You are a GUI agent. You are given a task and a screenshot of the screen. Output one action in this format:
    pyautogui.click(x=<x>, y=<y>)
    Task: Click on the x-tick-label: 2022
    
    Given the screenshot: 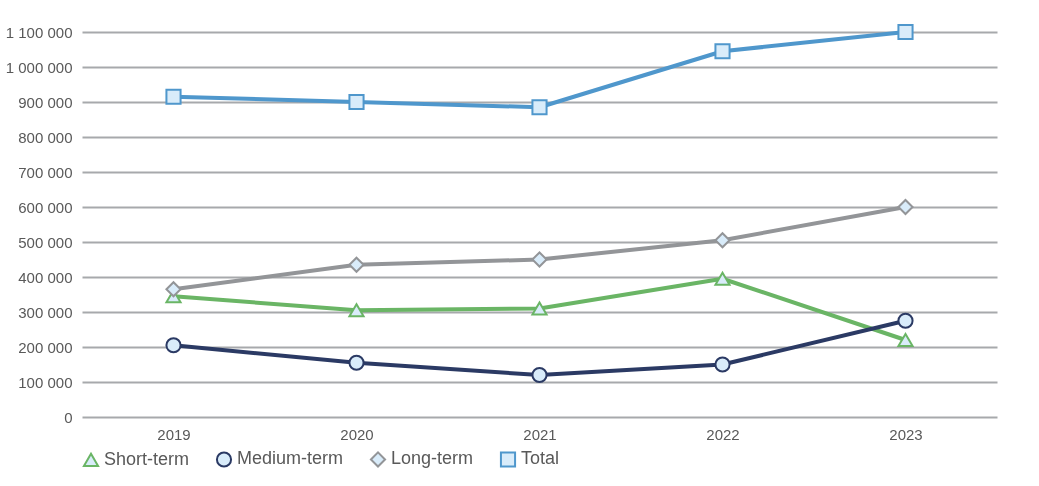 What is the action you would take?
    pyautogui.click(x=723, y=434)
    